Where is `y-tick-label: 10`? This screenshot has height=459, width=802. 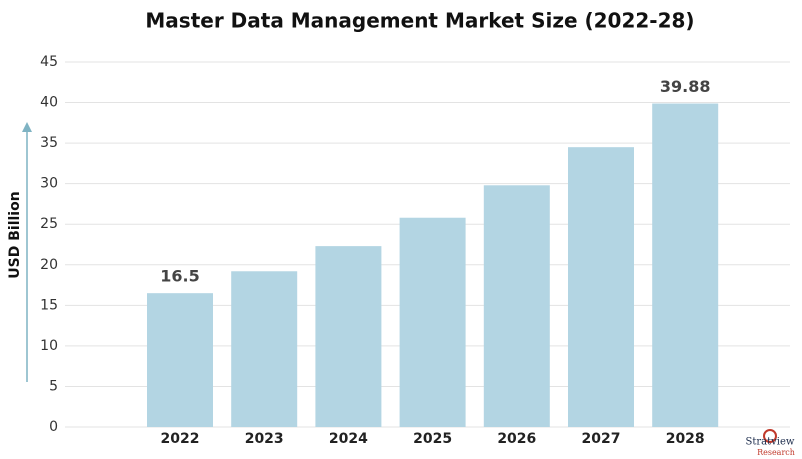 y-tick-label: 10 is located at coordinates (49, 346).